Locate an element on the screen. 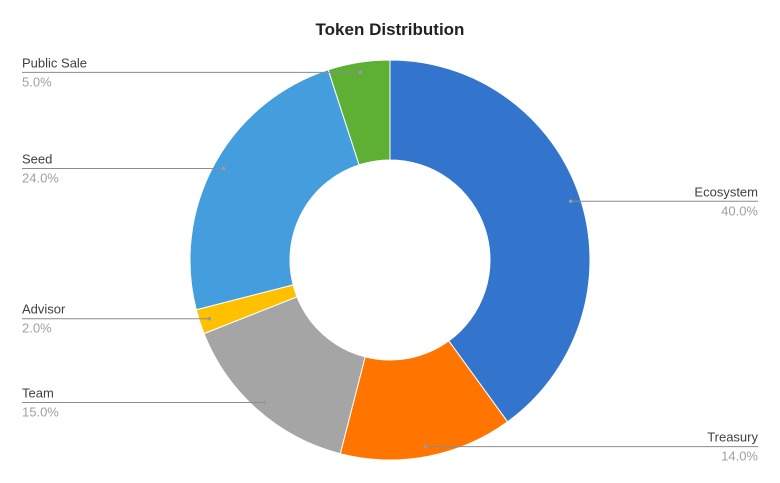  value-label-public-sale: 5.0% is located at coordinates (37, 81).